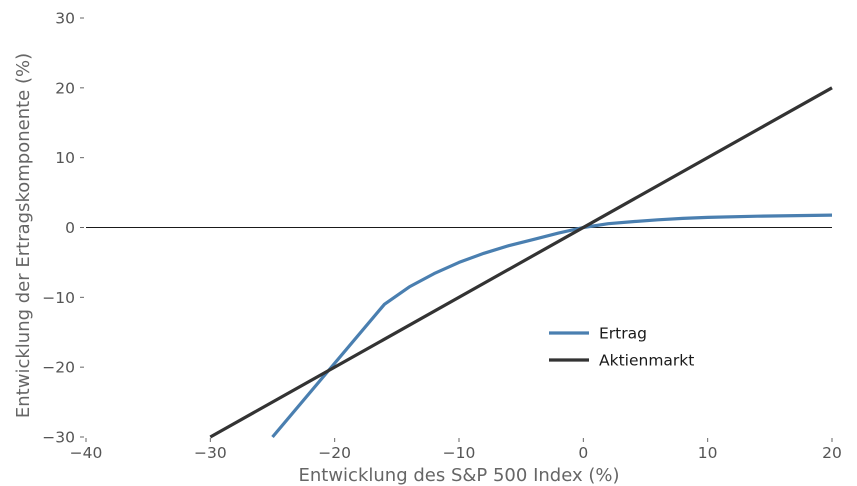 Image resolution: width=857 pixels, height=486 pixels. What do you see at coordinates (708, 453) in the screenshot?
I see `x-tick-label: 10` at bounding box center [708, 453].